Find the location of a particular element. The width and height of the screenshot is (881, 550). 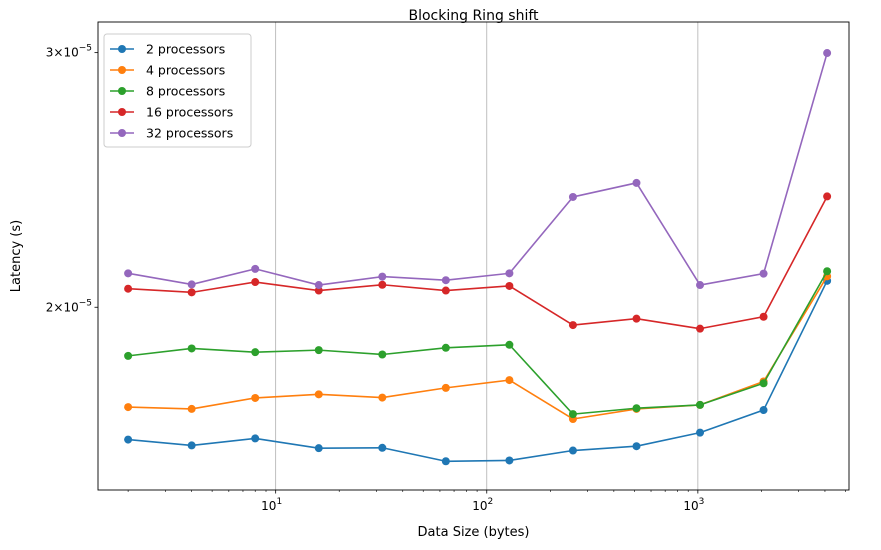

legend-label: 8 processors is located at coordinates (185, 91).